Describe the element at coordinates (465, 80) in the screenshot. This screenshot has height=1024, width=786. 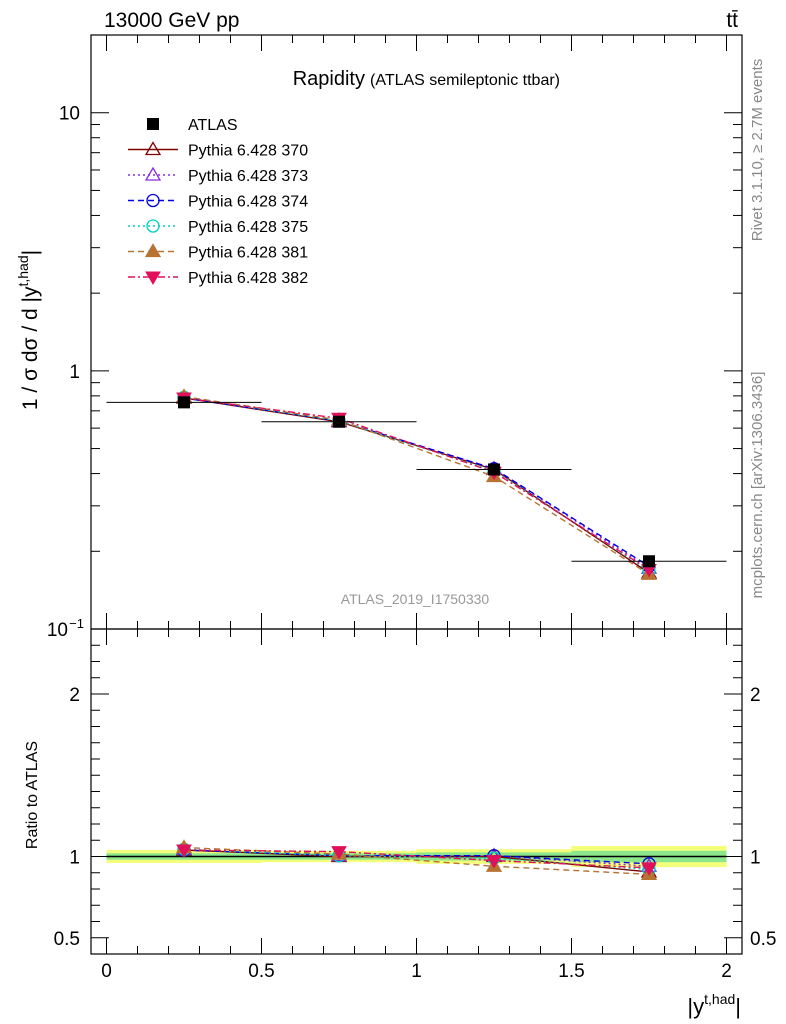
I see `chart-subtitle: (ATLAS semileptonic ttbar)` at that location.